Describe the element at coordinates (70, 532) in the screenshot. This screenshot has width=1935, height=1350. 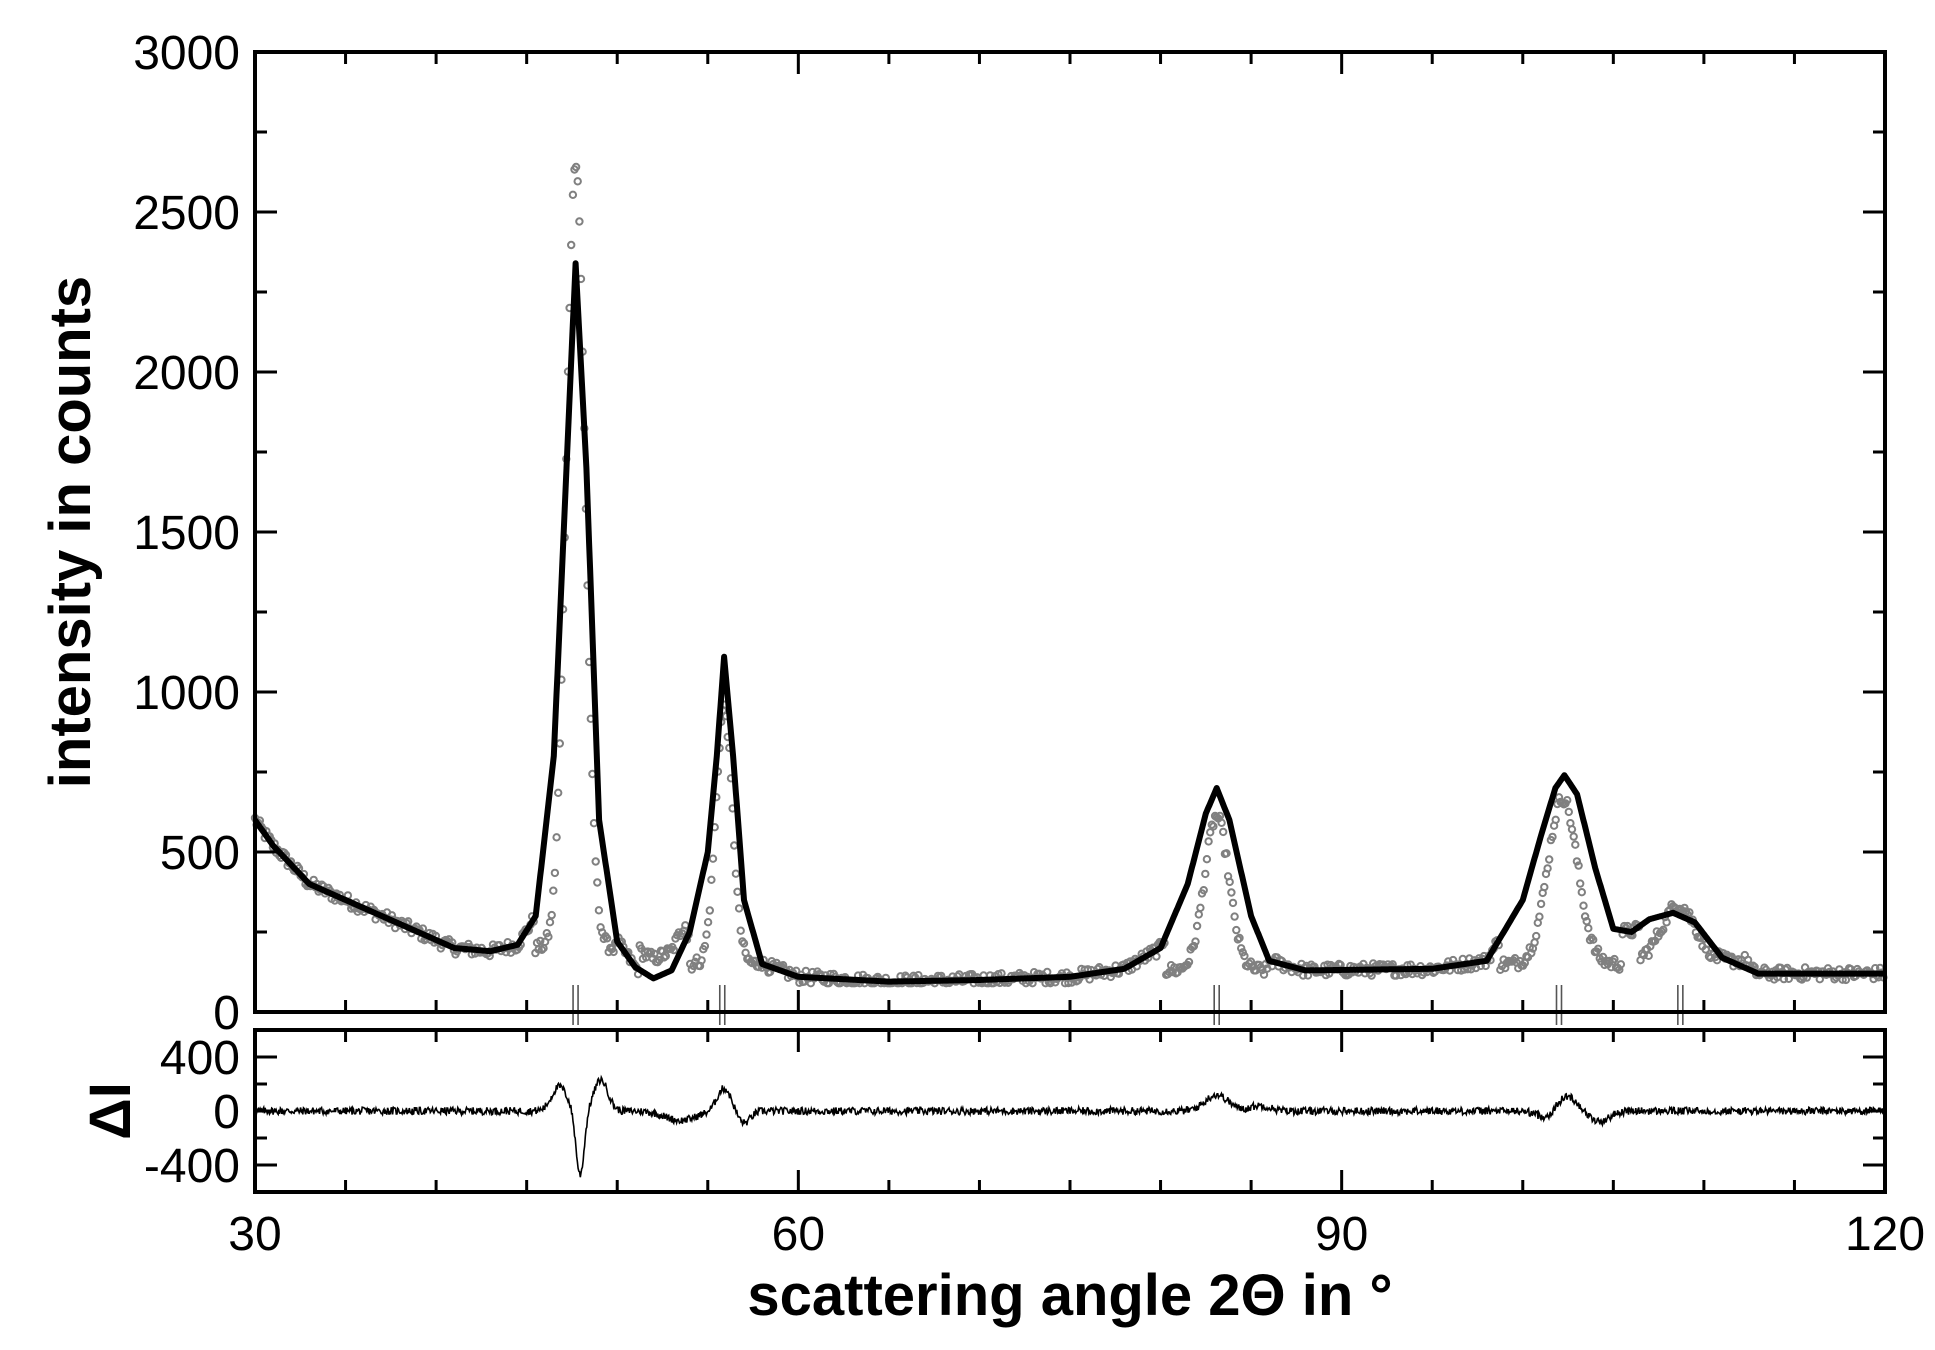
I see `y-axis-title: intensity in counts` at that location.